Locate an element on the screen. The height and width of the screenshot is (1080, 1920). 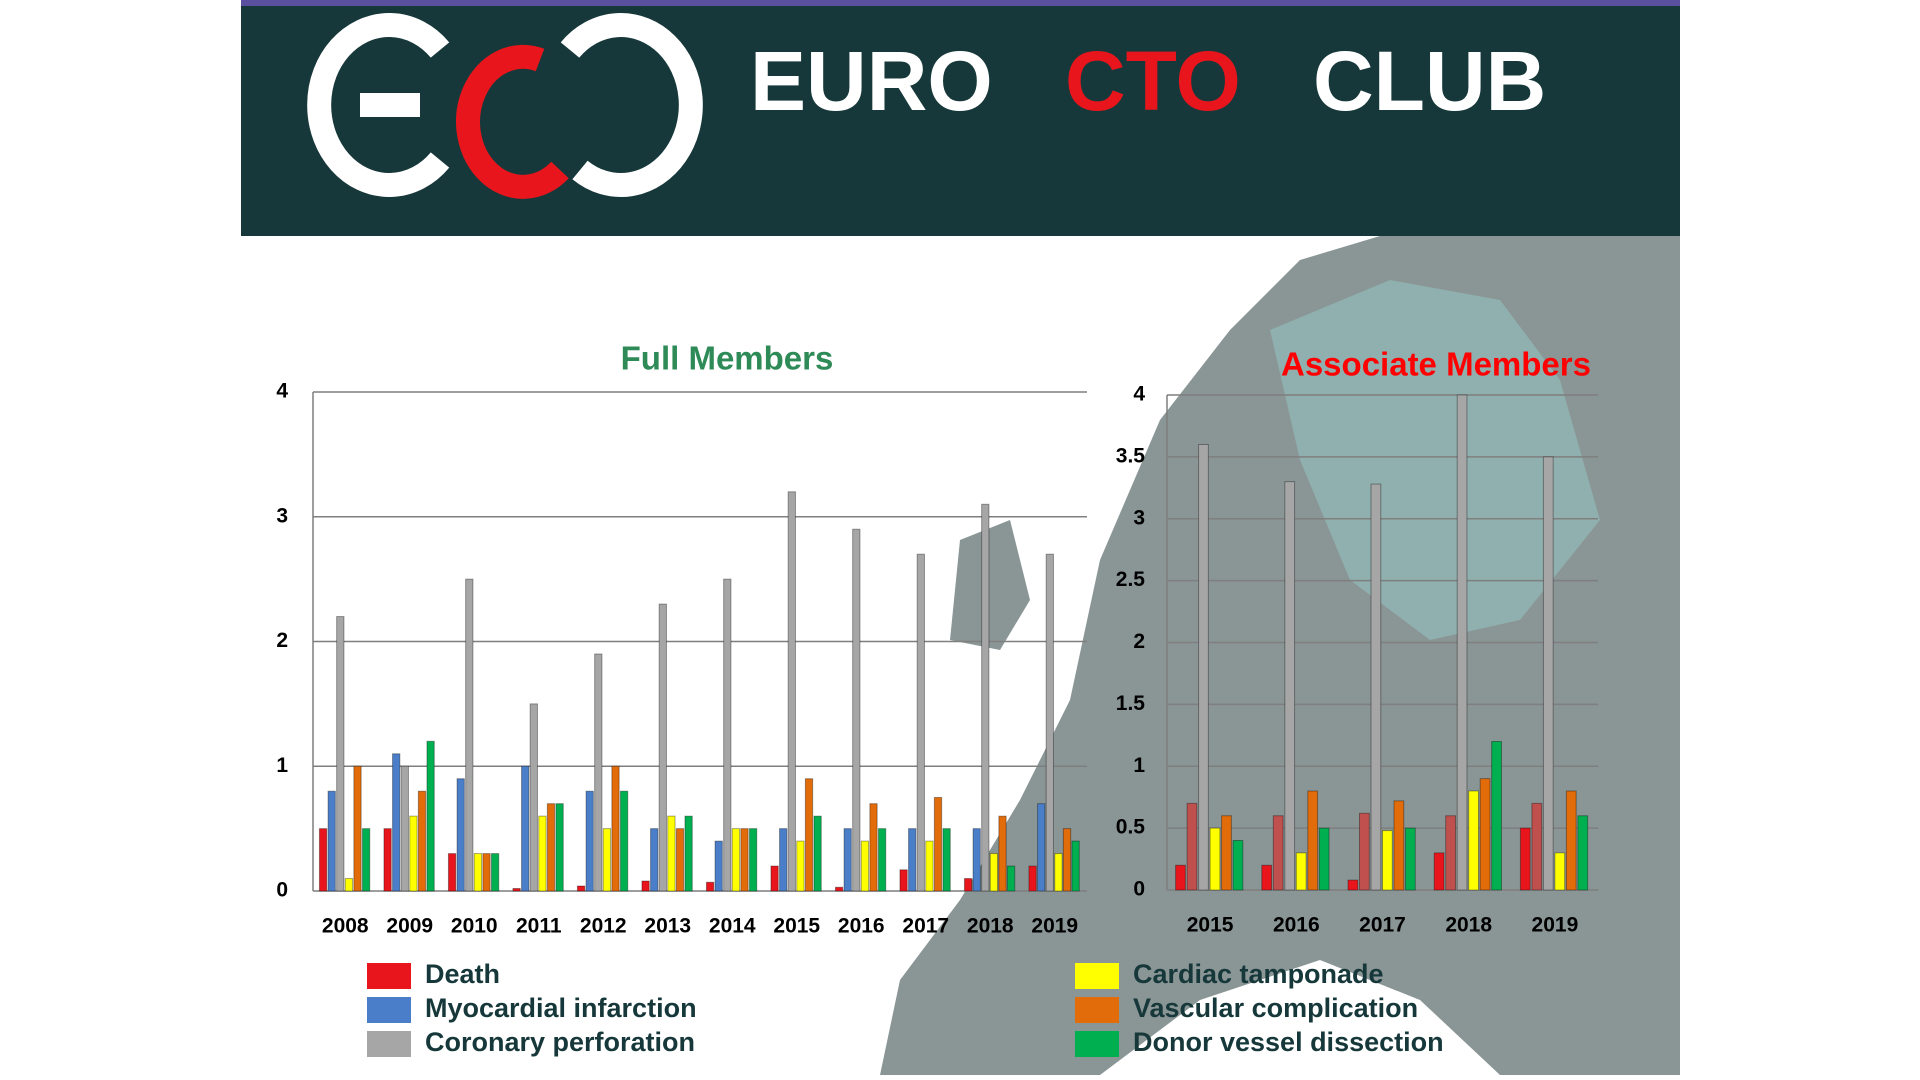
legend-label: Cardiac tamponade is located at coordinates (1258, 974).